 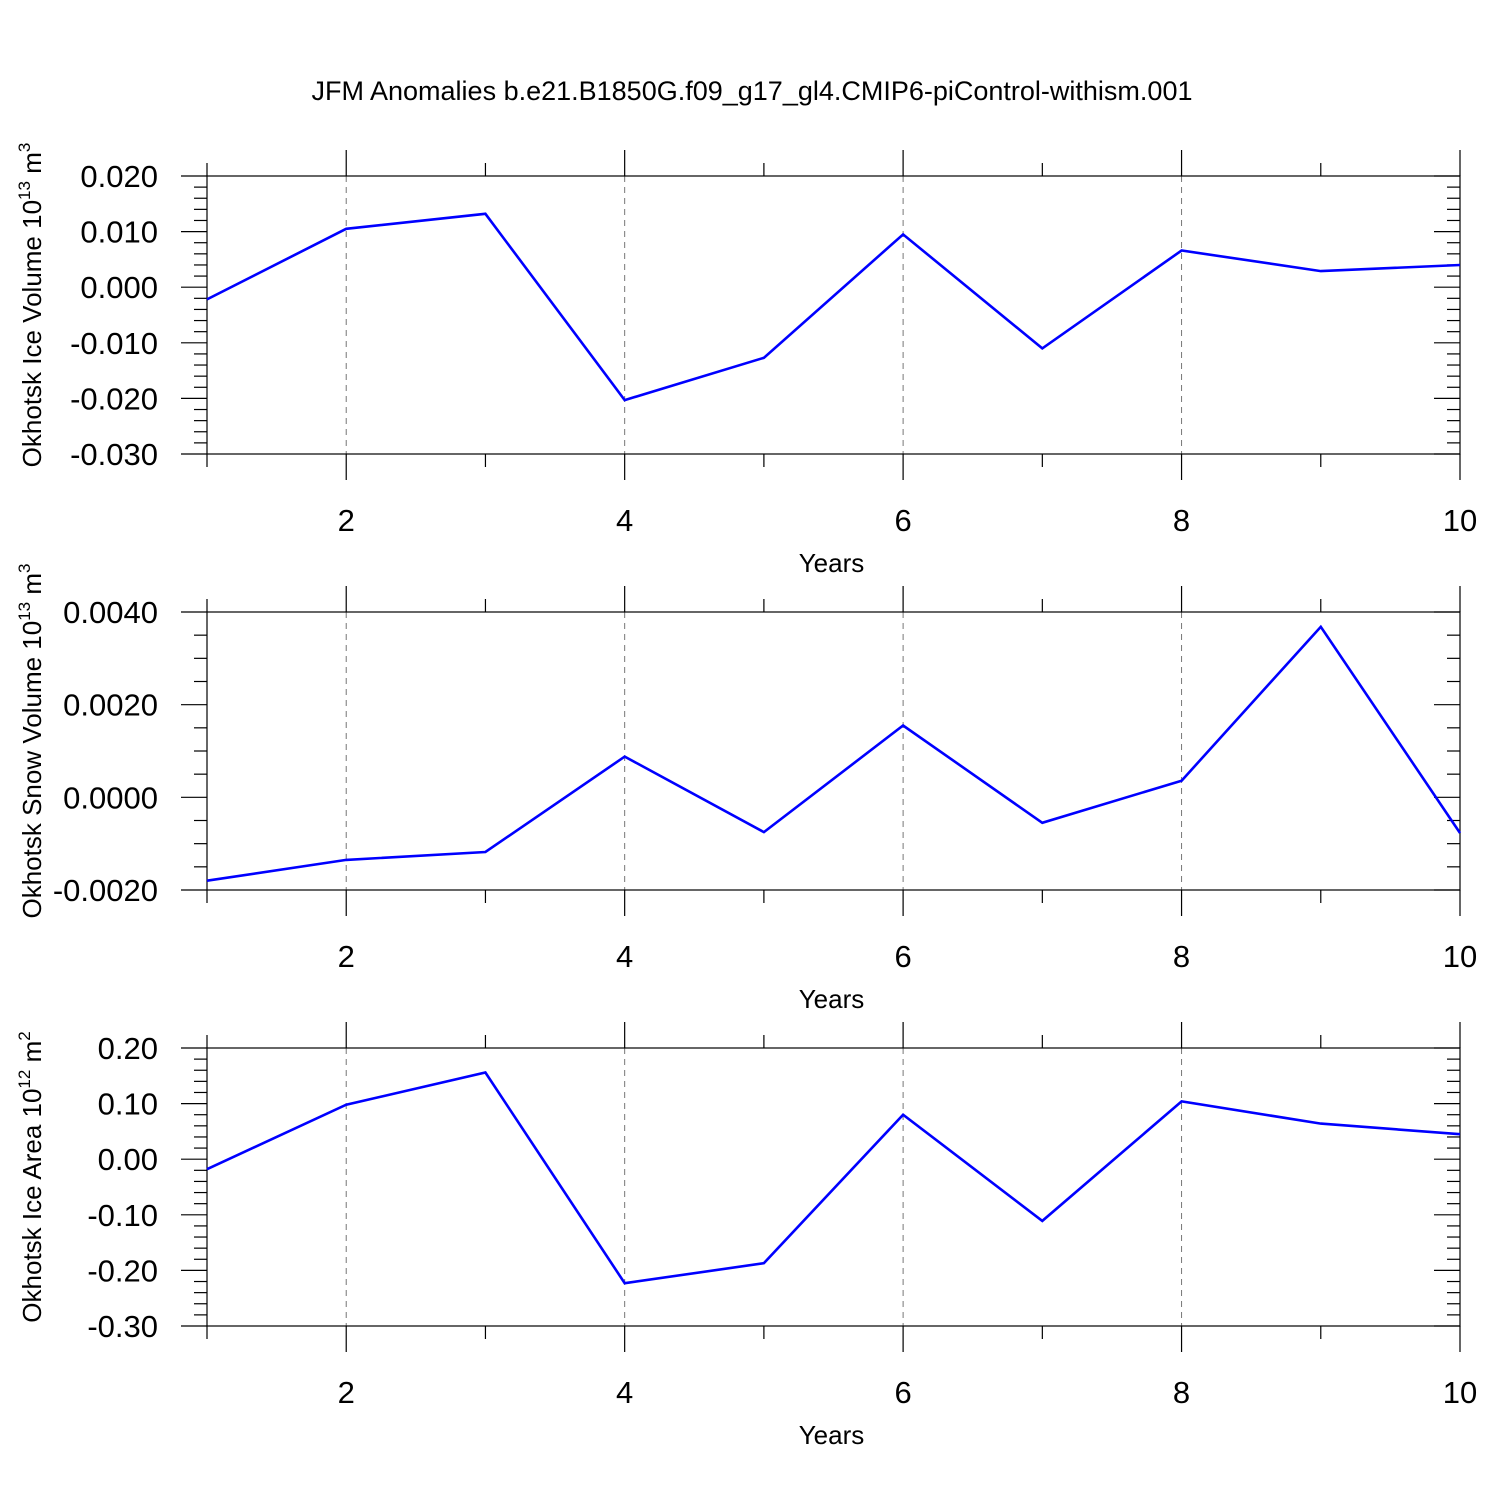 What do you see at coordinates (119, 176) in the screenshot?
I see `y-tick-label: 0.020` at bounding box center [119, 176].